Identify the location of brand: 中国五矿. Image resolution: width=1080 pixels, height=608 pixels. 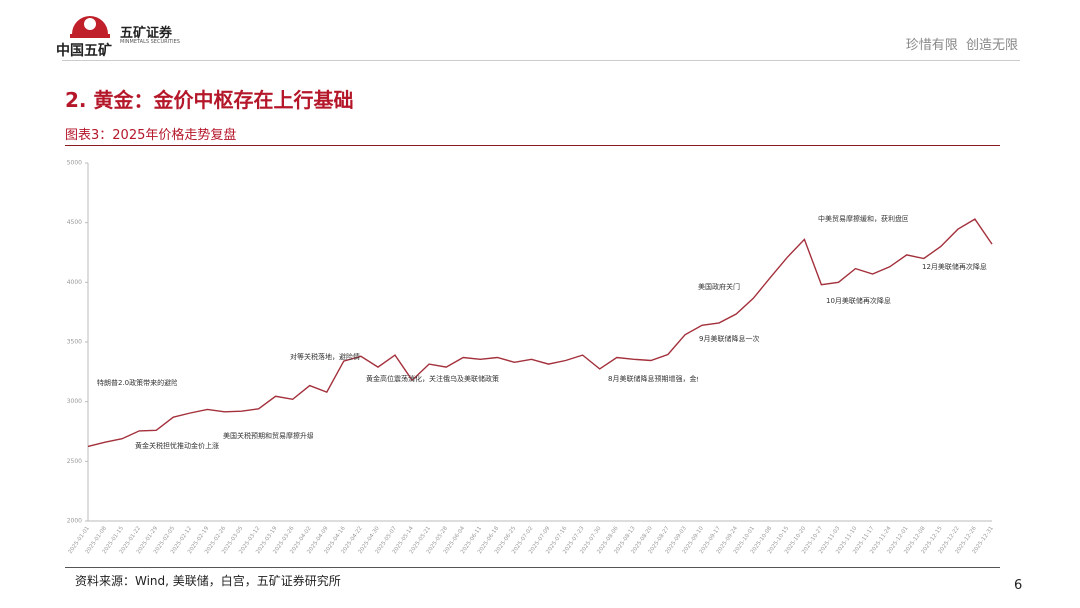
(84, 51).